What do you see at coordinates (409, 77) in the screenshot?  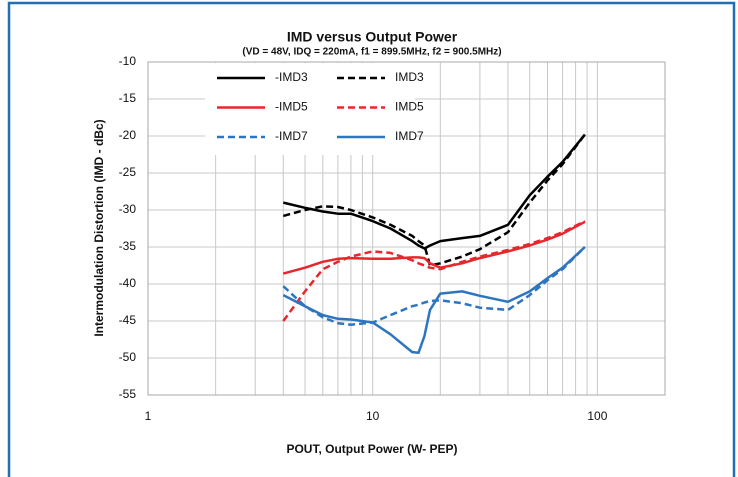 I see `legend-label: IMD3` at bounding box center [409, 77].